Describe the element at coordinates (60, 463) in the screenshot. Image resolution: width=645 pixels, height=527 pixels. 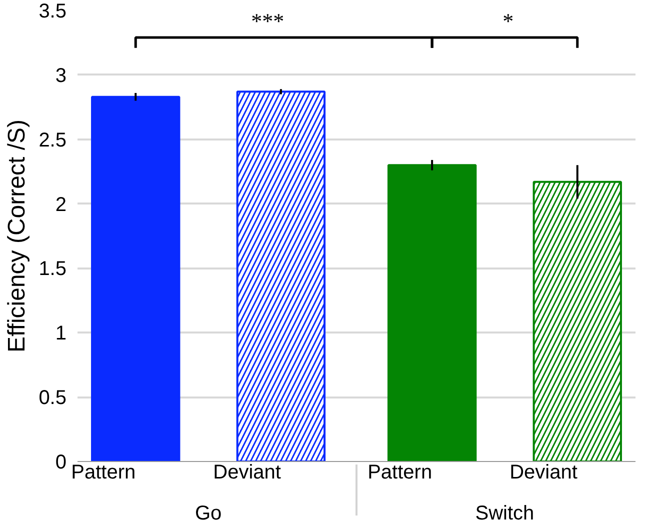
I see `y-tick-label: 0` at that location.